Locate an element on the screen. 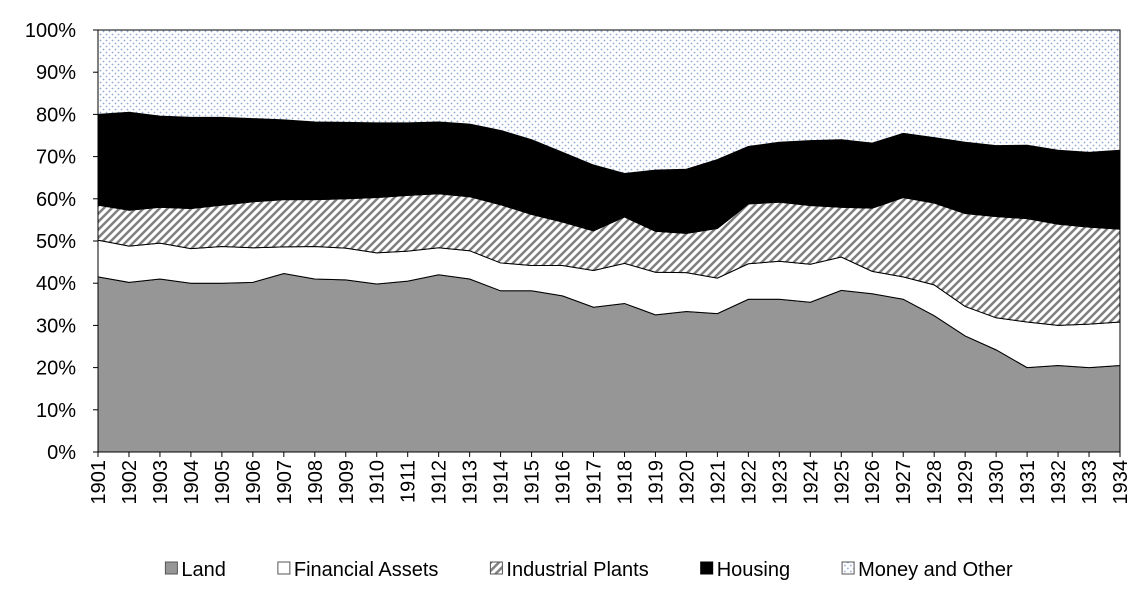 The height and width of the screenshot is (590, 1133). legend-label: Housing is located at coordinates (753, 570).